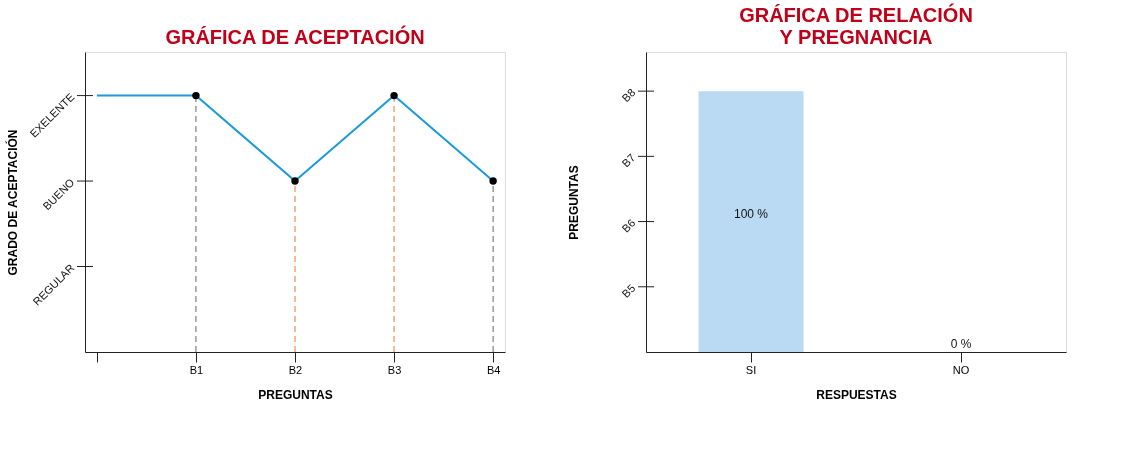 This screenshot has width=1144, height=459. What do you see at coordinates (493, 369) in the screenshot?
I see `x-tick-label: B4` at bounding box center [493, 369].